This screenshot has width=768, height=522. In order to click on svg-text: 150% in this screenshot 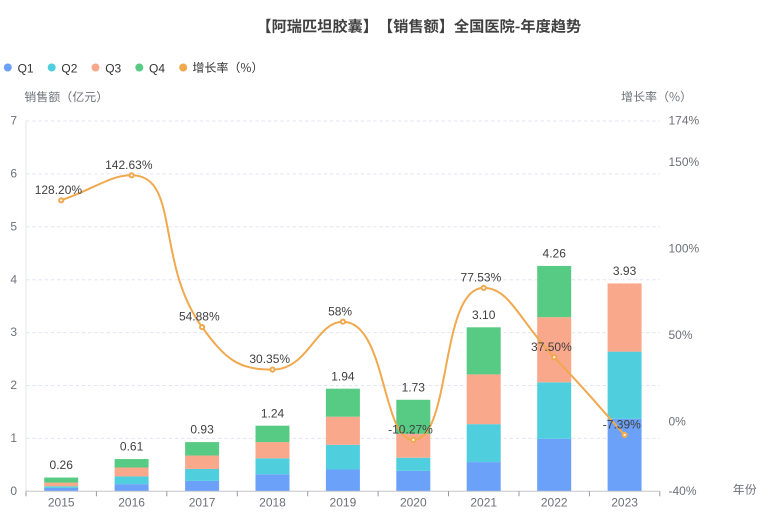, I will do `click(684, 162)`.